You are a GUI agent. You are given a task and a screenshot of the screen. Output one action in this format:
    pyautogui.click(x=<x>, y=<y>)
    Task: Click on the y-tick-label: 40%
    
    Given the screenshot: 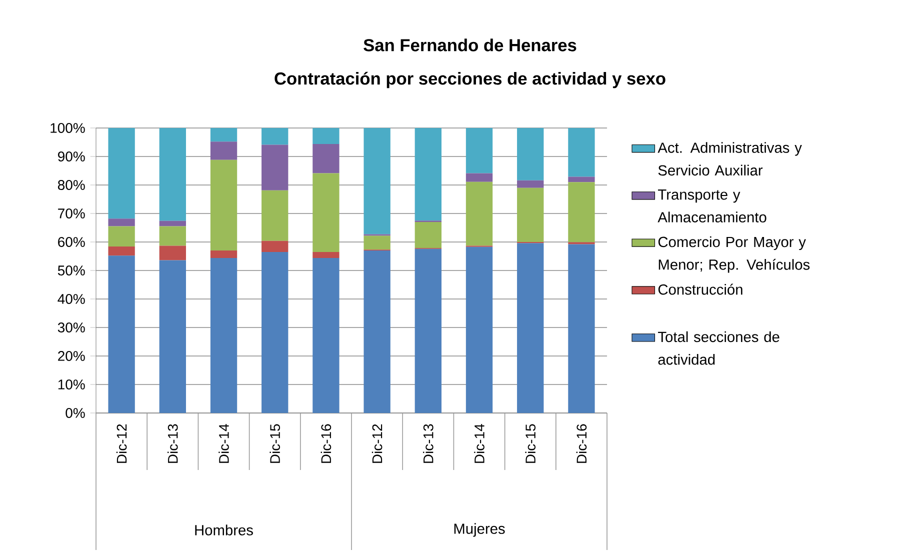 What is the action you would take?
    pyautogui.click(x=71, y=299)
    